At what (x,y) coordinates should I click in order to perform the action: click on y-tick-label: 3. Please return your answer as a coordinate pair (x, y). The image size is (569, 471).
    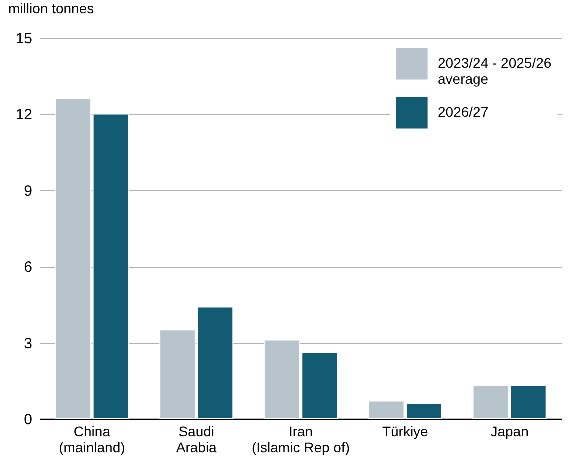
    Looking at the image, I should click on (28, 343).